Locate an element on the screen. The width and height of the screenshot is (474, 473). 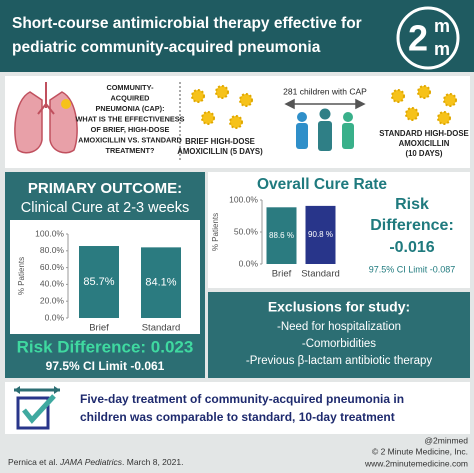
arm-label: (10 DAYS) is located at coordinates (424, 153).